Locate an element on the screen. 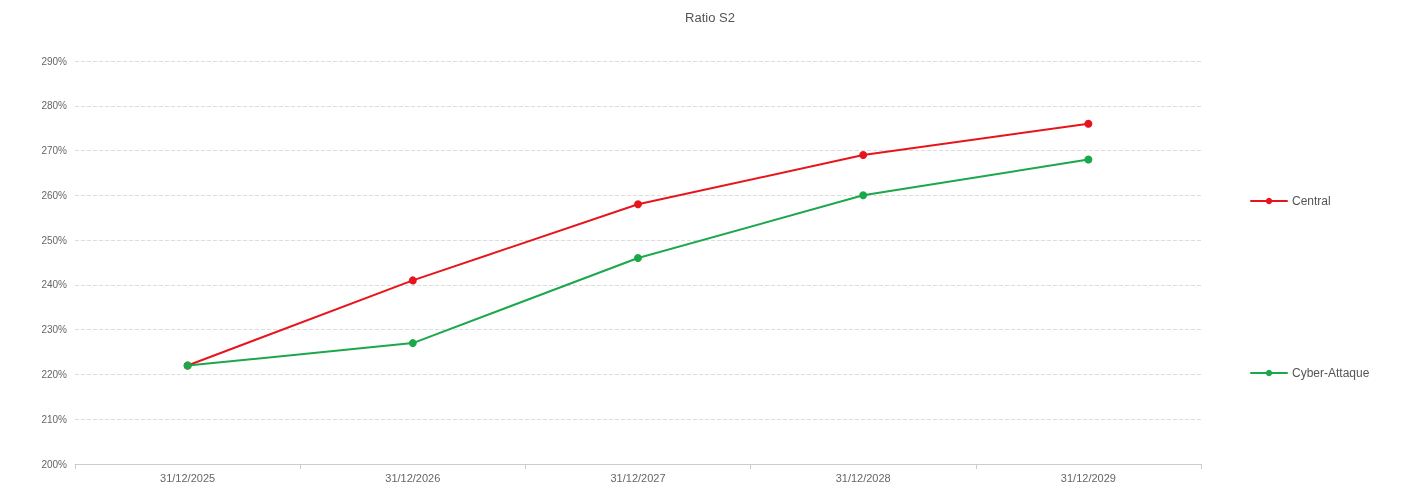 The height and width of the screenshot is (499, 1401). y-tick-label: 280% is located at coordinates (54, 106).